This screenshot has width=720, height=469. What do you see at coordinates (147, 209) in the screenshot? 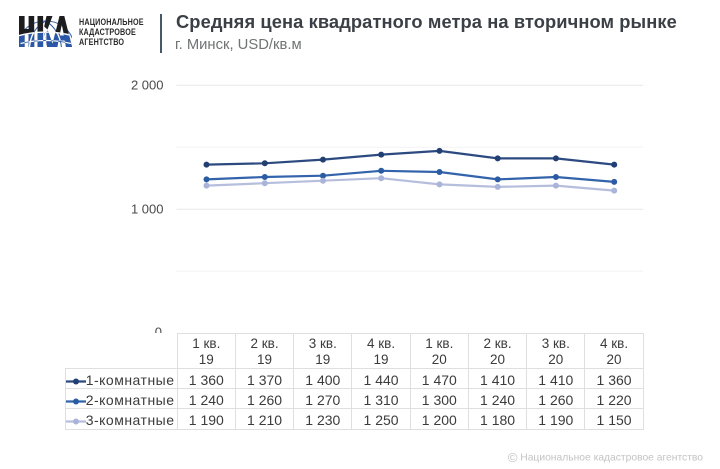
I see `svg-text: 1 000` at bounding box center [147, 209].